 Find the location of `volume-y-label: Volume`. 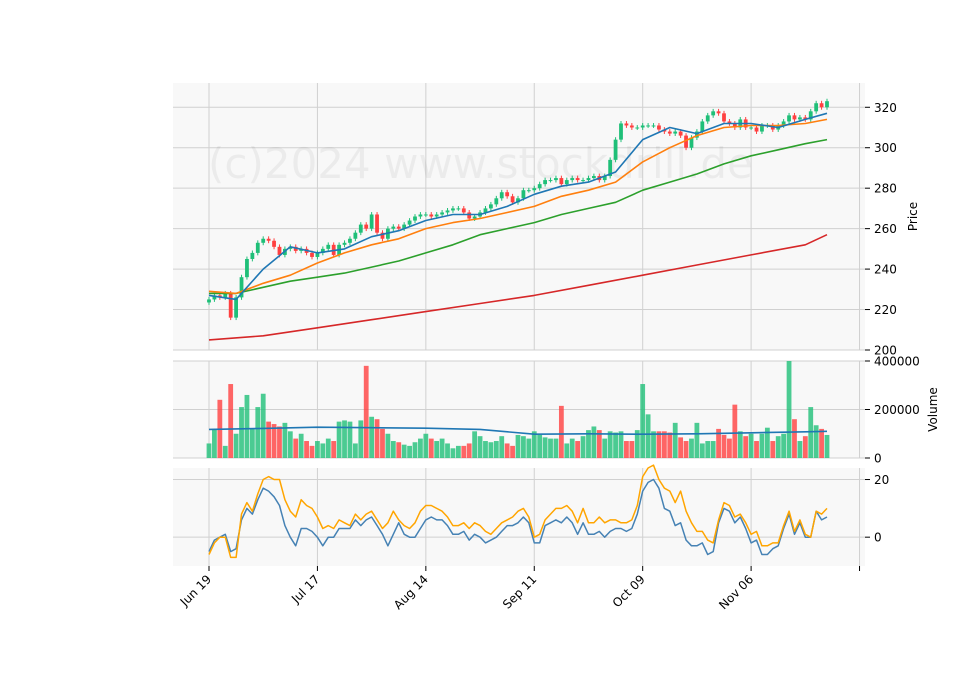

volume-y-label: Volume is located at coordinates (933, 409).